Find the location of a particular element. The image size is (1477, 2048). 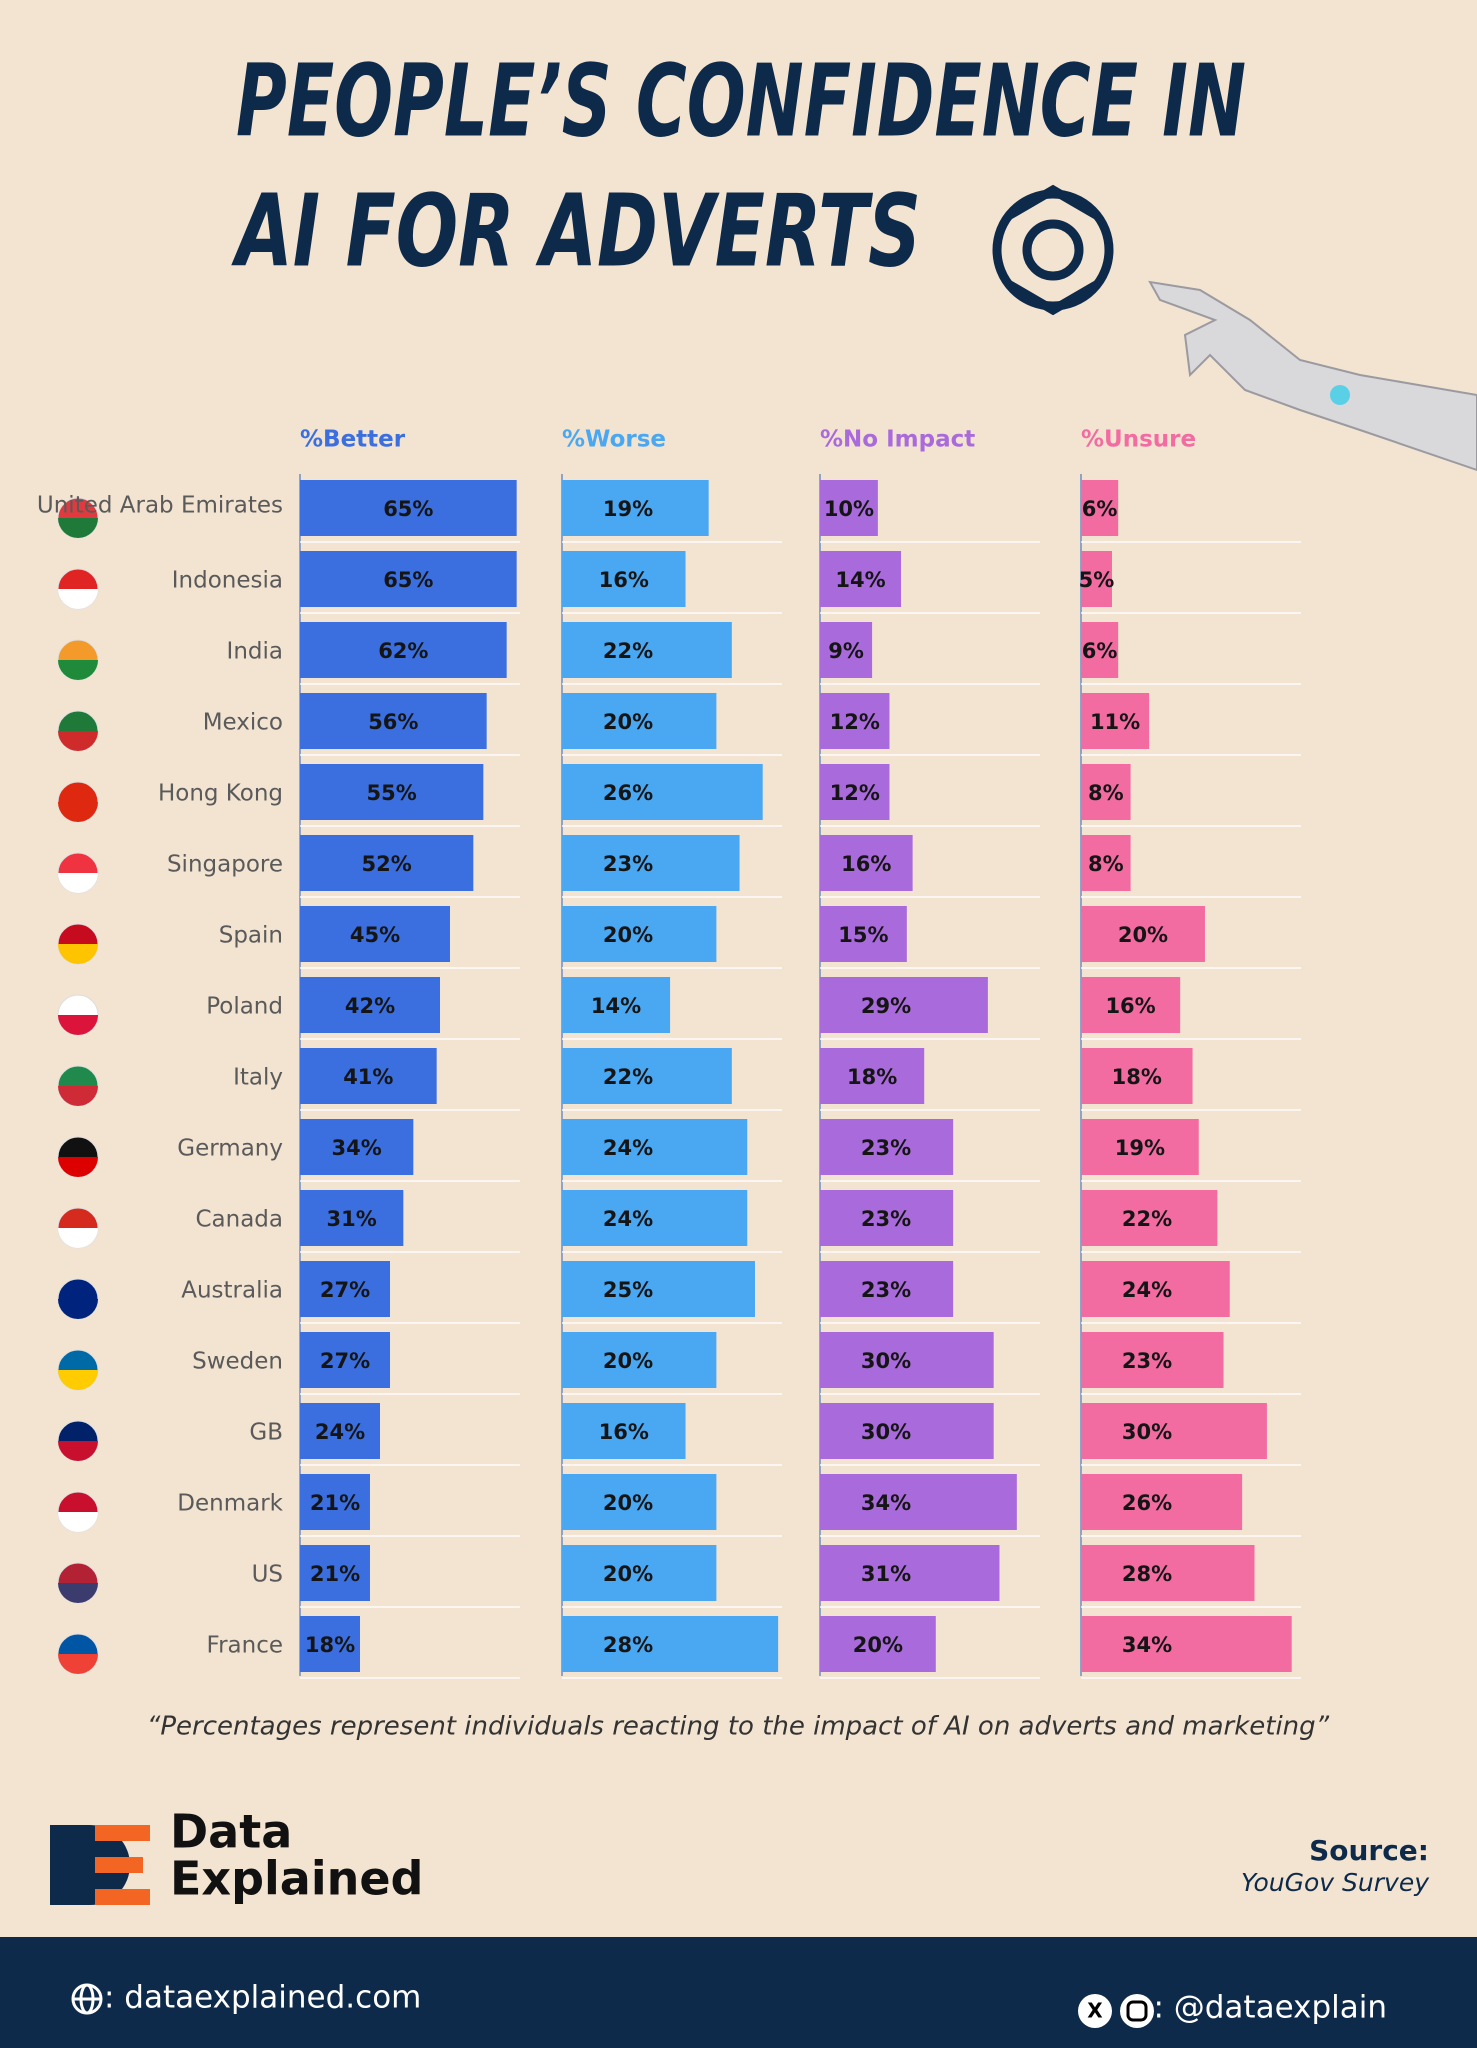

data-label: 21% is located at coordinates (335, 1503).